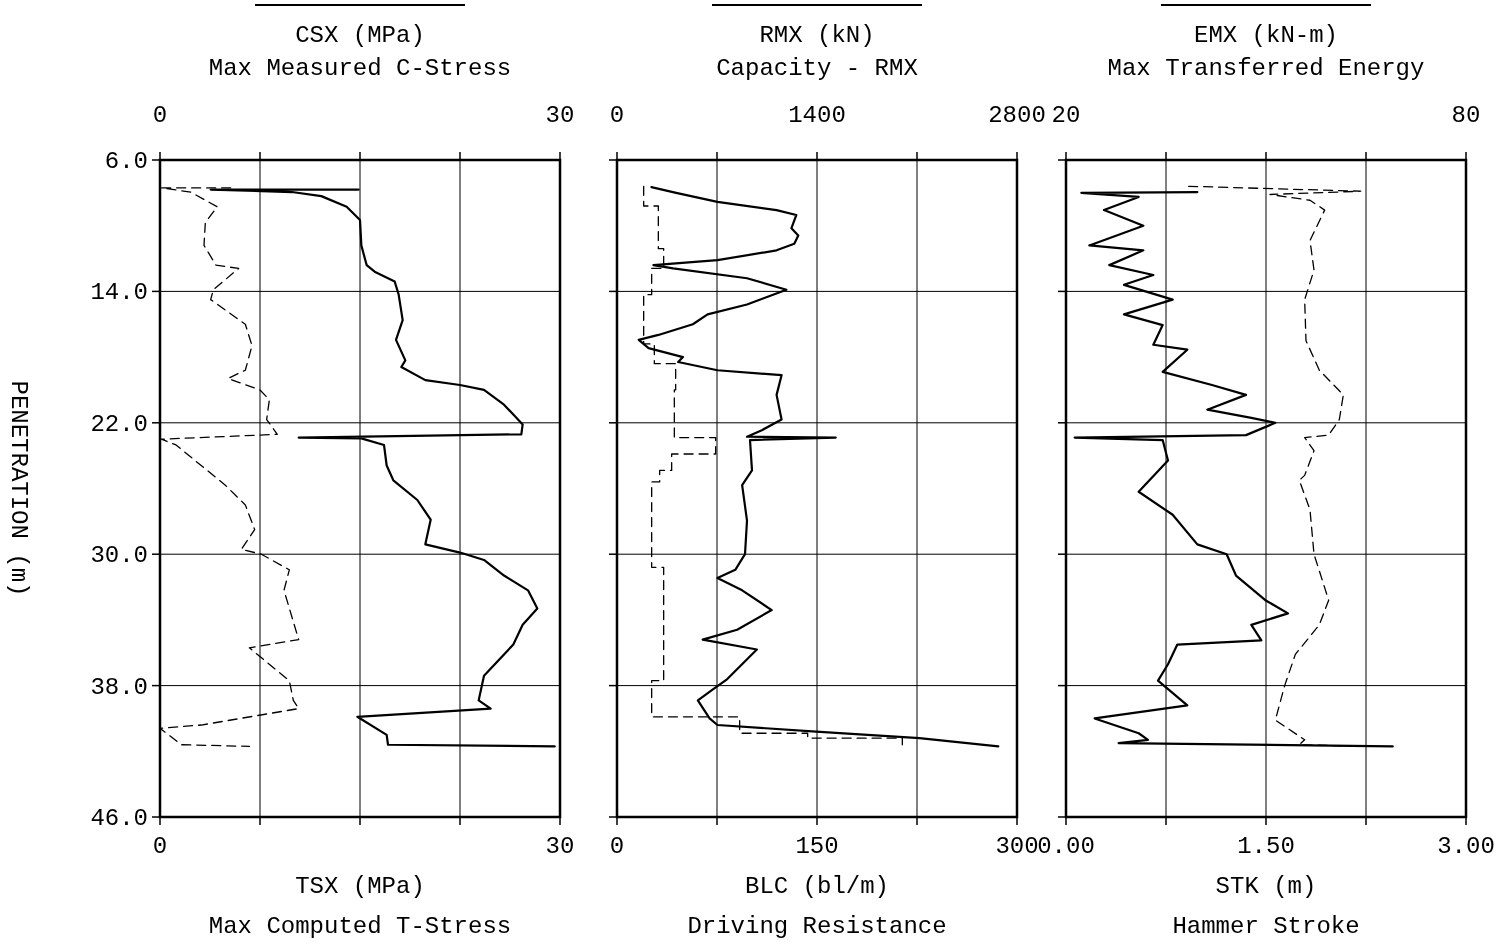 This screenshot has width=1504, height=947. I want to click on x-tick-label: 150, so click(817, 846).